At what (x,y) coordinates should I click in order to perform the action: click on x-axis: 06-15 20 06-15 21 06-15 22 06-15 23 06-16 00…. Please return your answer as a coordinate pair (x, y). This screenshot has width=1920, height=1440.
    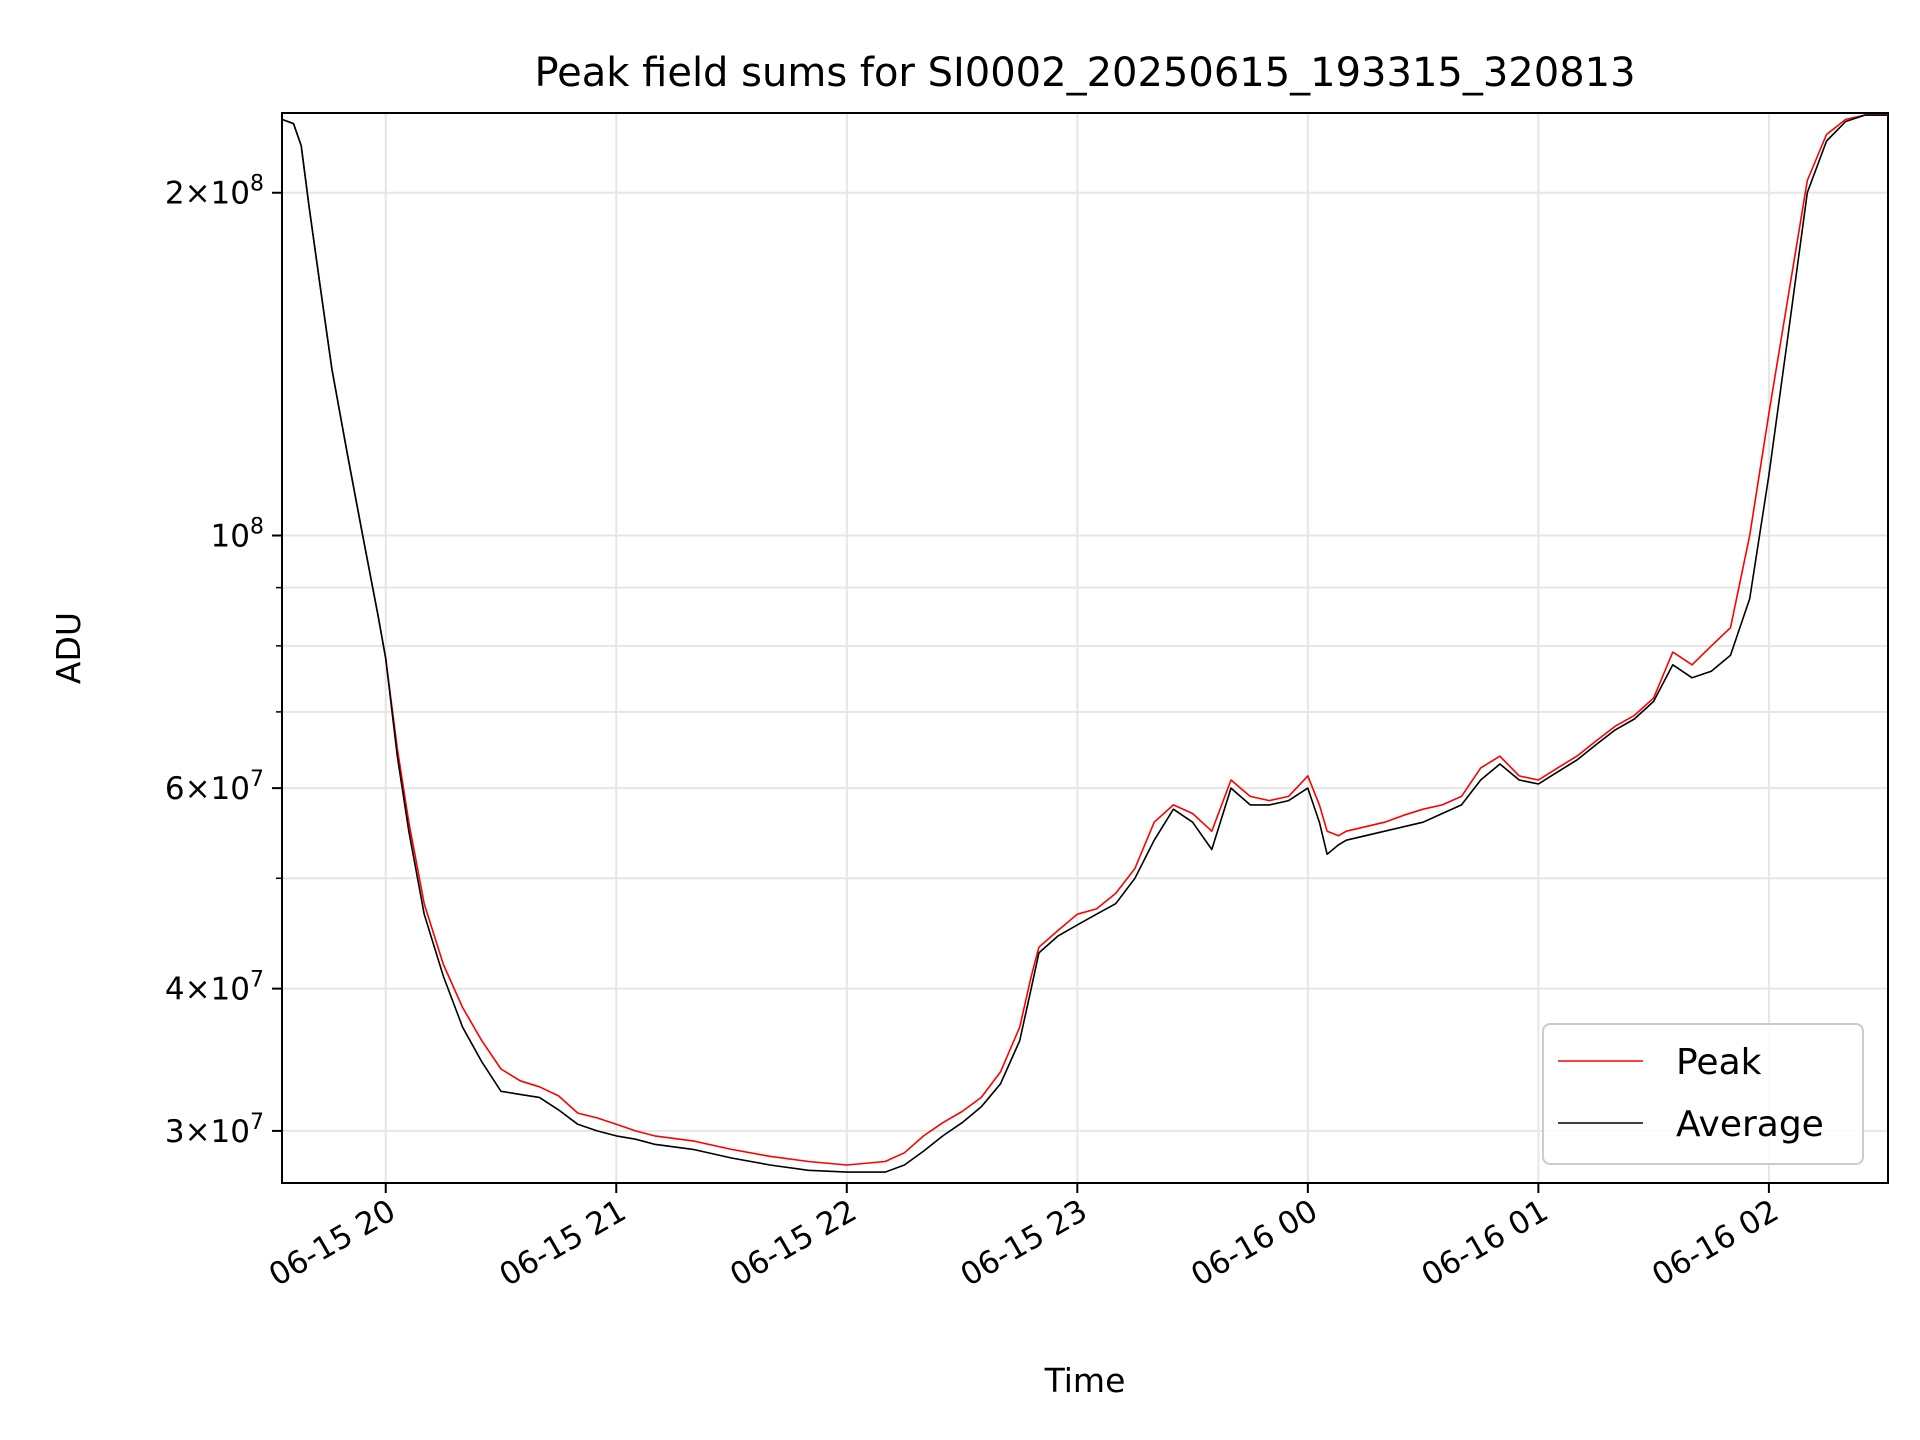
    Looking at the image, I should click on (1024, 1238).